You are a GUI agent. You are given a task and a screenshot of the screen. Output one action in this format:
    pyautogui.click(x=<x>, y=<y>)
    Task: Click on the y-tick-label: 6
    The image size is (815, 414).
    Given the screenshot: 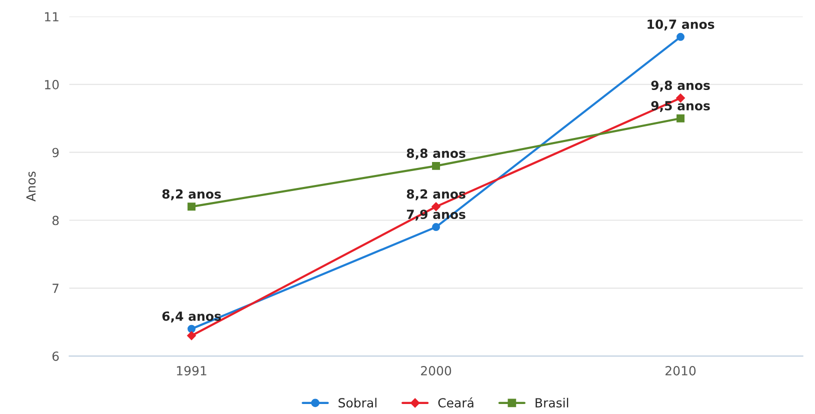 What is the action you would take?
    pyautogui.click(x=55, y=356)
    